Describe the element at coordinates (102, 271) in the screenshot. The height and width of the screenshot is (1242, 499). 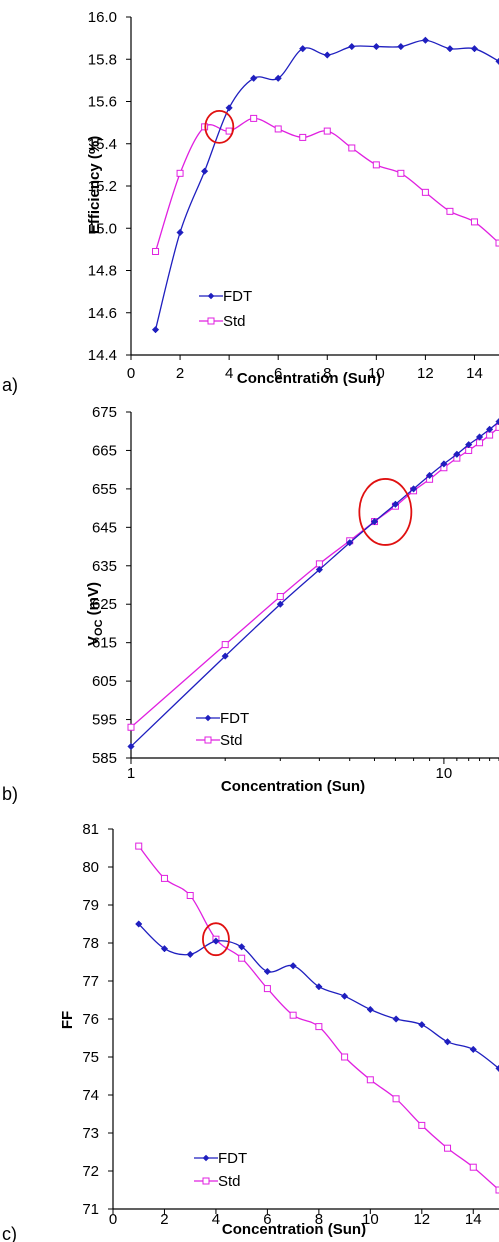
I see `y-tick-label: 14.8` at that location.